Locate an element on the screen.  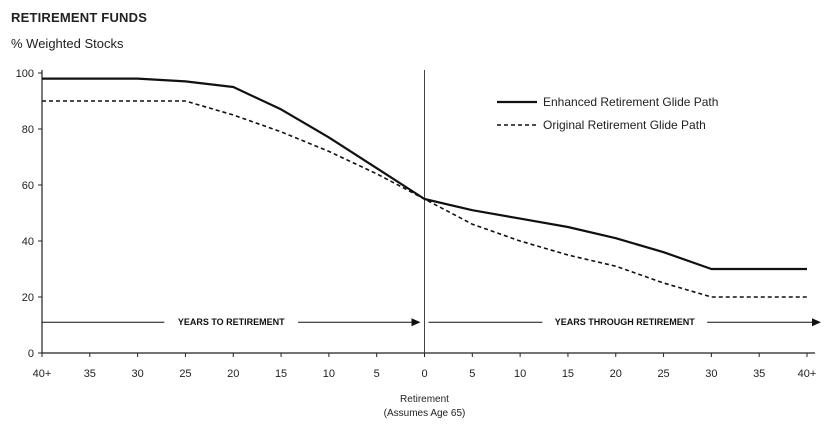
years-through-retirement-arrow-arrowhead is located at coordinates (816, 322).